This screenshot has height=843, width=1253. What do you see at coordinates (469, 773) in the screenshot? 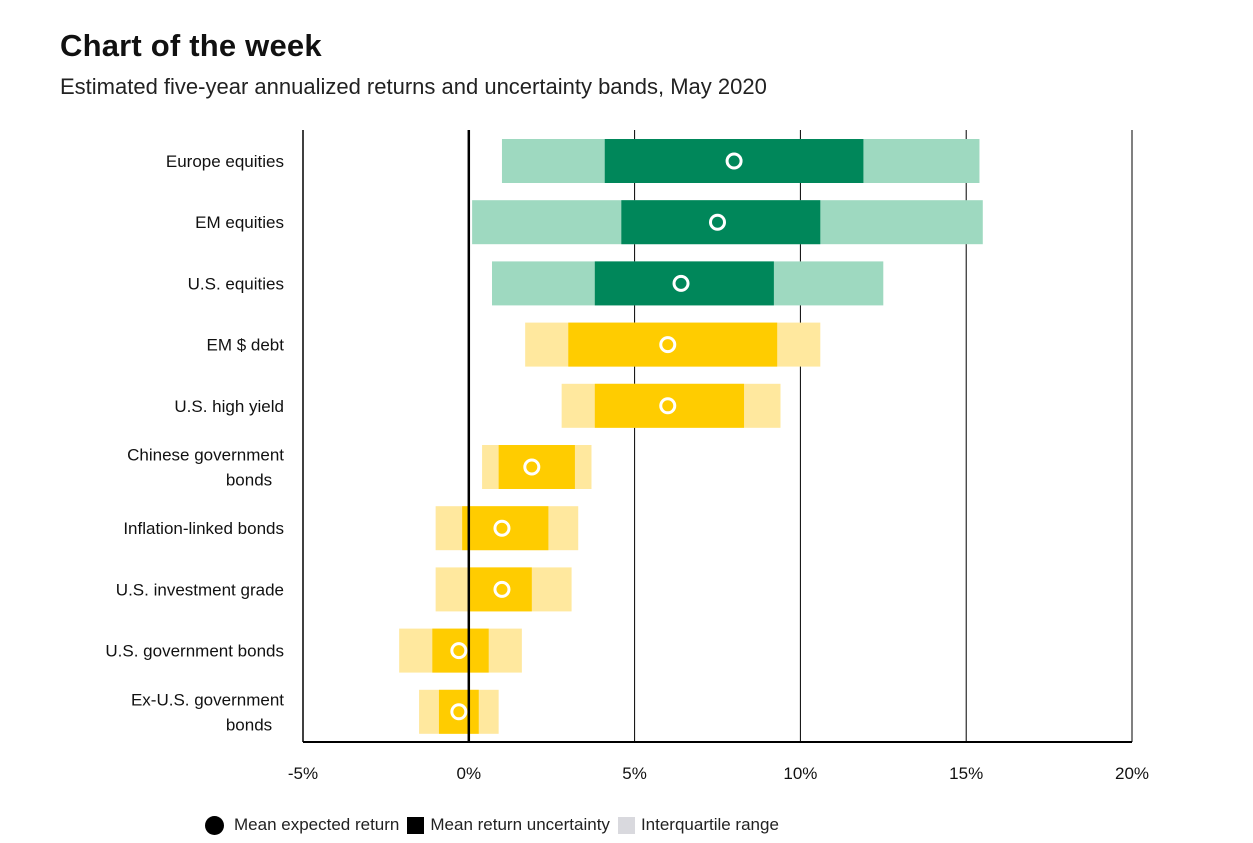
I see `x-tick-label: 0%` at bounding box center [469, 773].